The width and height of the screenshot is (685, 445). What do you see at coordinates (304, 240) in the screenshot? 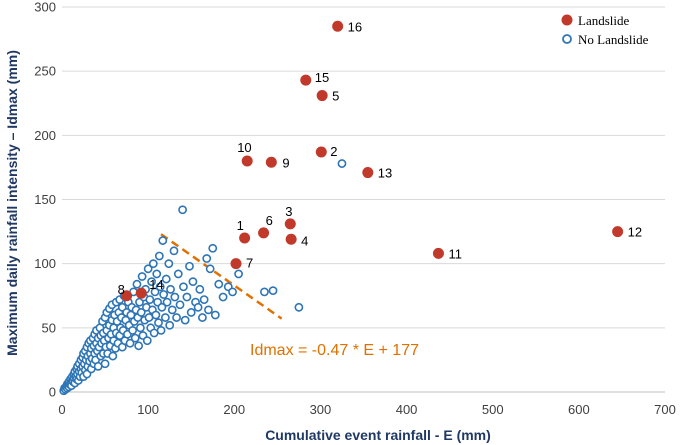
I see `landslide-point-label: 4` at bounding box center [304, 240].